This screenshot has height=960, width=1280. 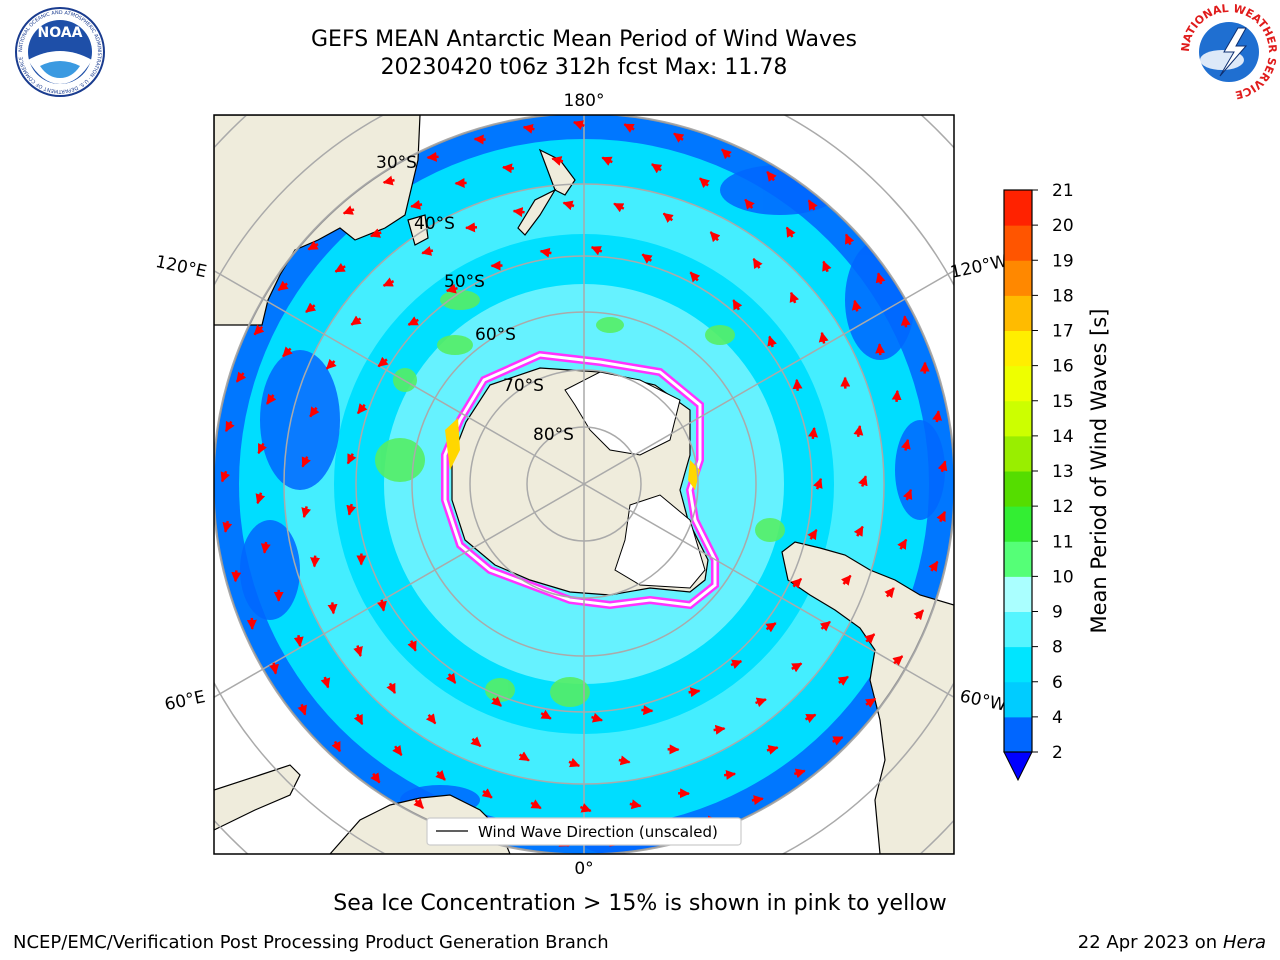 What do you see at coordinates (584, 831) in the screenshot?
I see `map-legend: Wind Wave Direction (unscaled)` at bounding box center [584, 831].